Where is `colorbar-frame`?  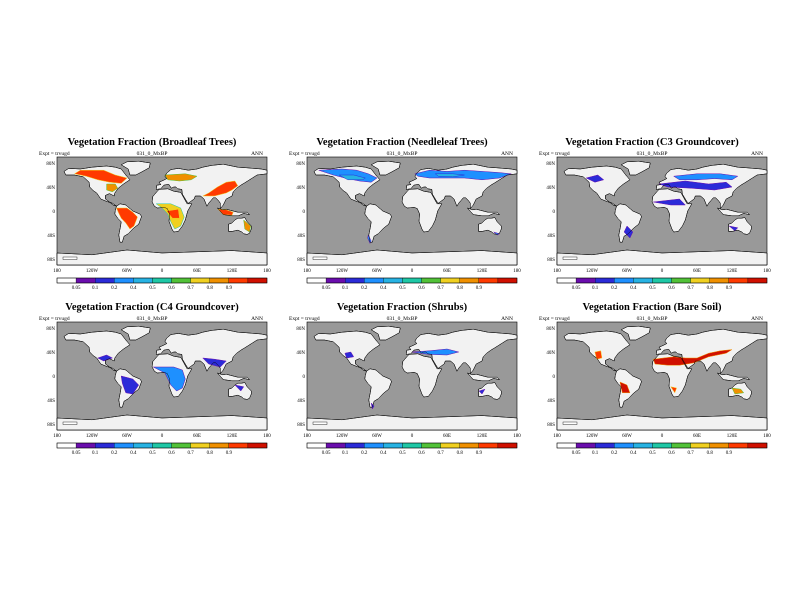 colorbar-frame is located at coordinates (662, 445).